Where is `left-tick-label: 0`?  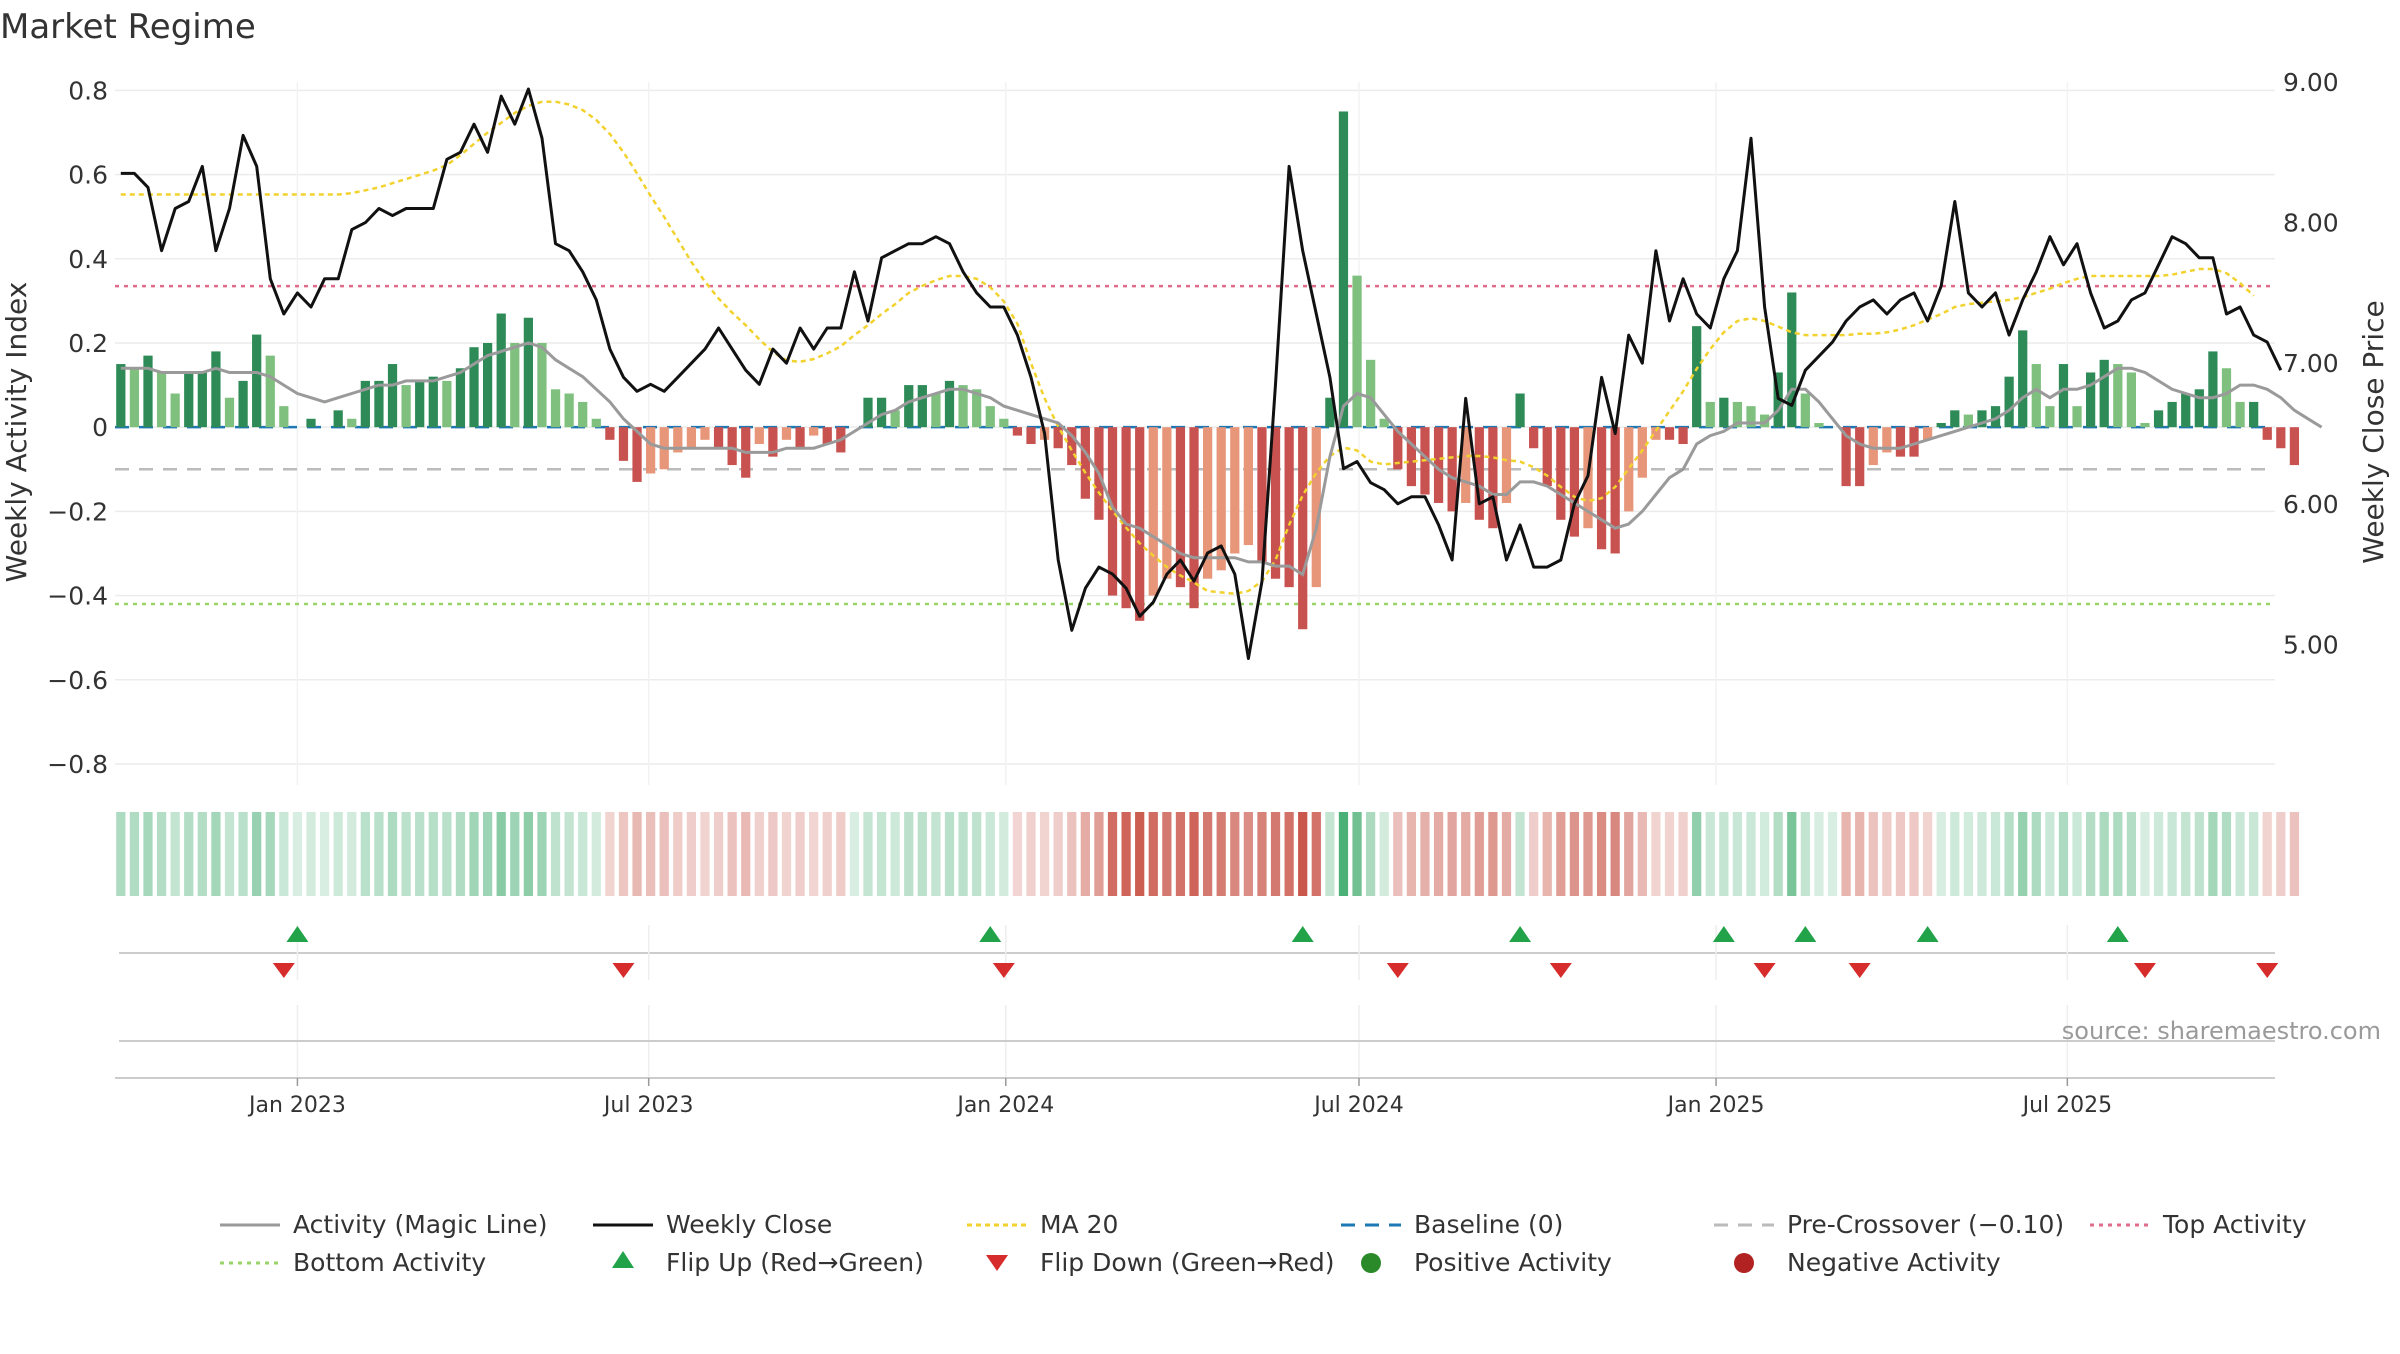 left-tick-label: 0 is located at coordinates (100, 427).